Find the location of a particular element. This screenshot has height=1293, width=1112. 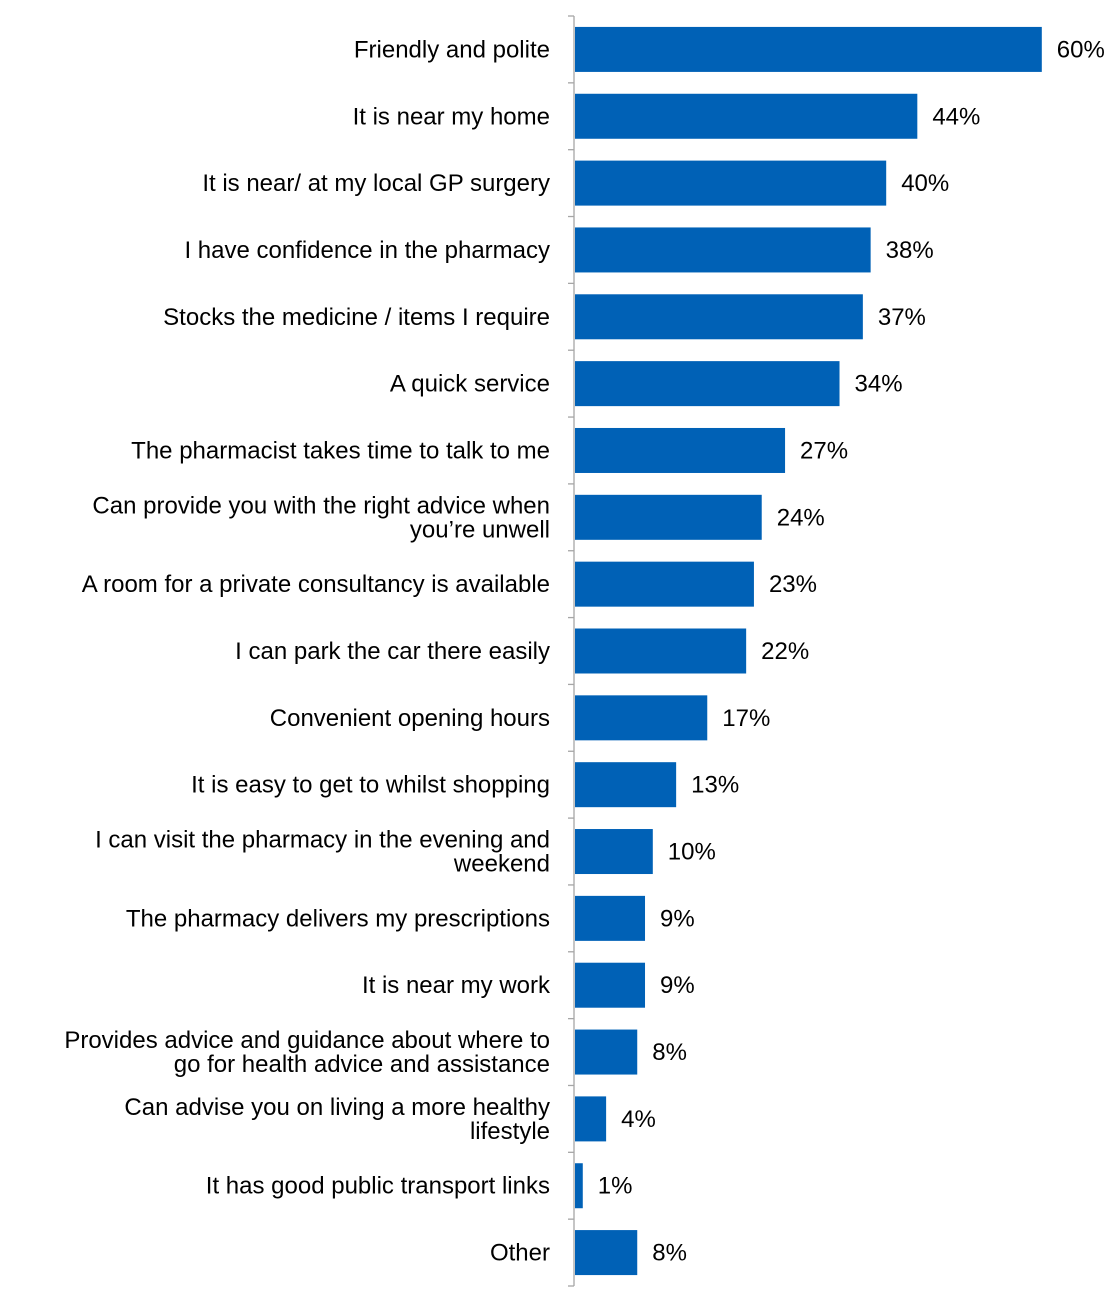

data-label: 27% is located at coordinates (824, 450).